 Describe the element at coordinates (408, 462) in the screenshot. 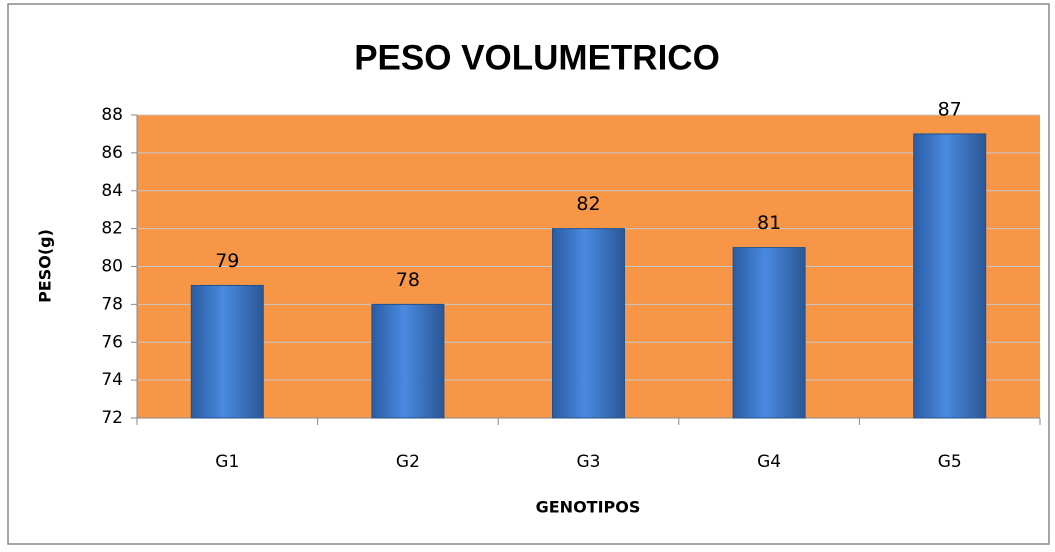

I see `x-tick-label: G2` at that location.